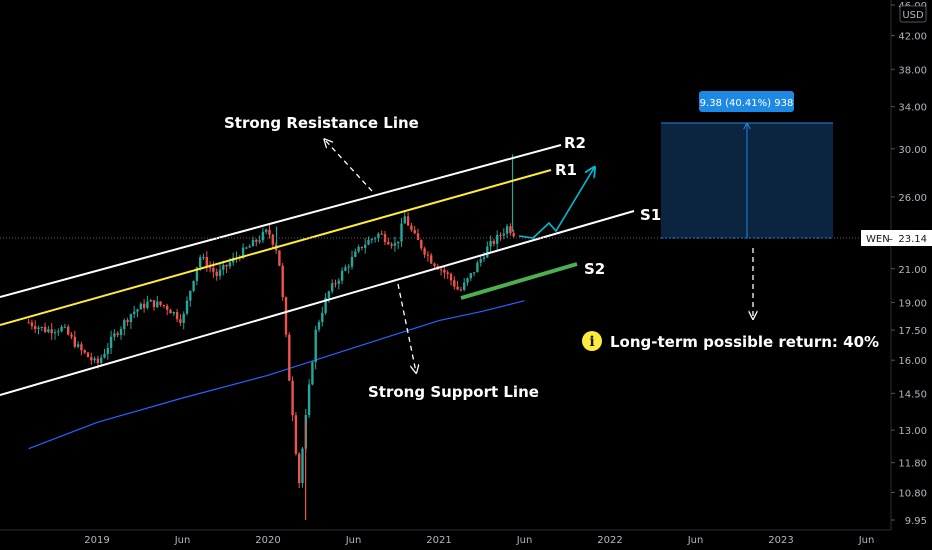 Image resolution: width=932 pixels, height=550 pixels. I want to click on resistance-callout-arrow, so click(349, 166).